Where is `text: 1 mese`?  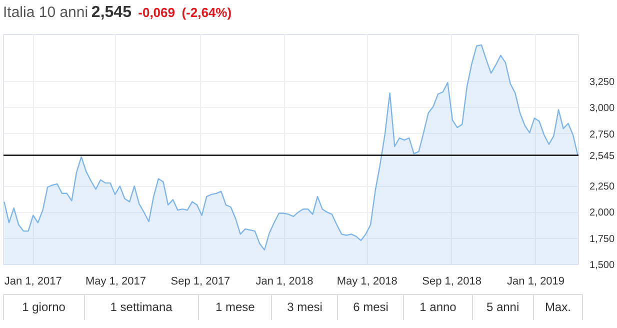
text: 1 mese is located at coordinates (235, 307).